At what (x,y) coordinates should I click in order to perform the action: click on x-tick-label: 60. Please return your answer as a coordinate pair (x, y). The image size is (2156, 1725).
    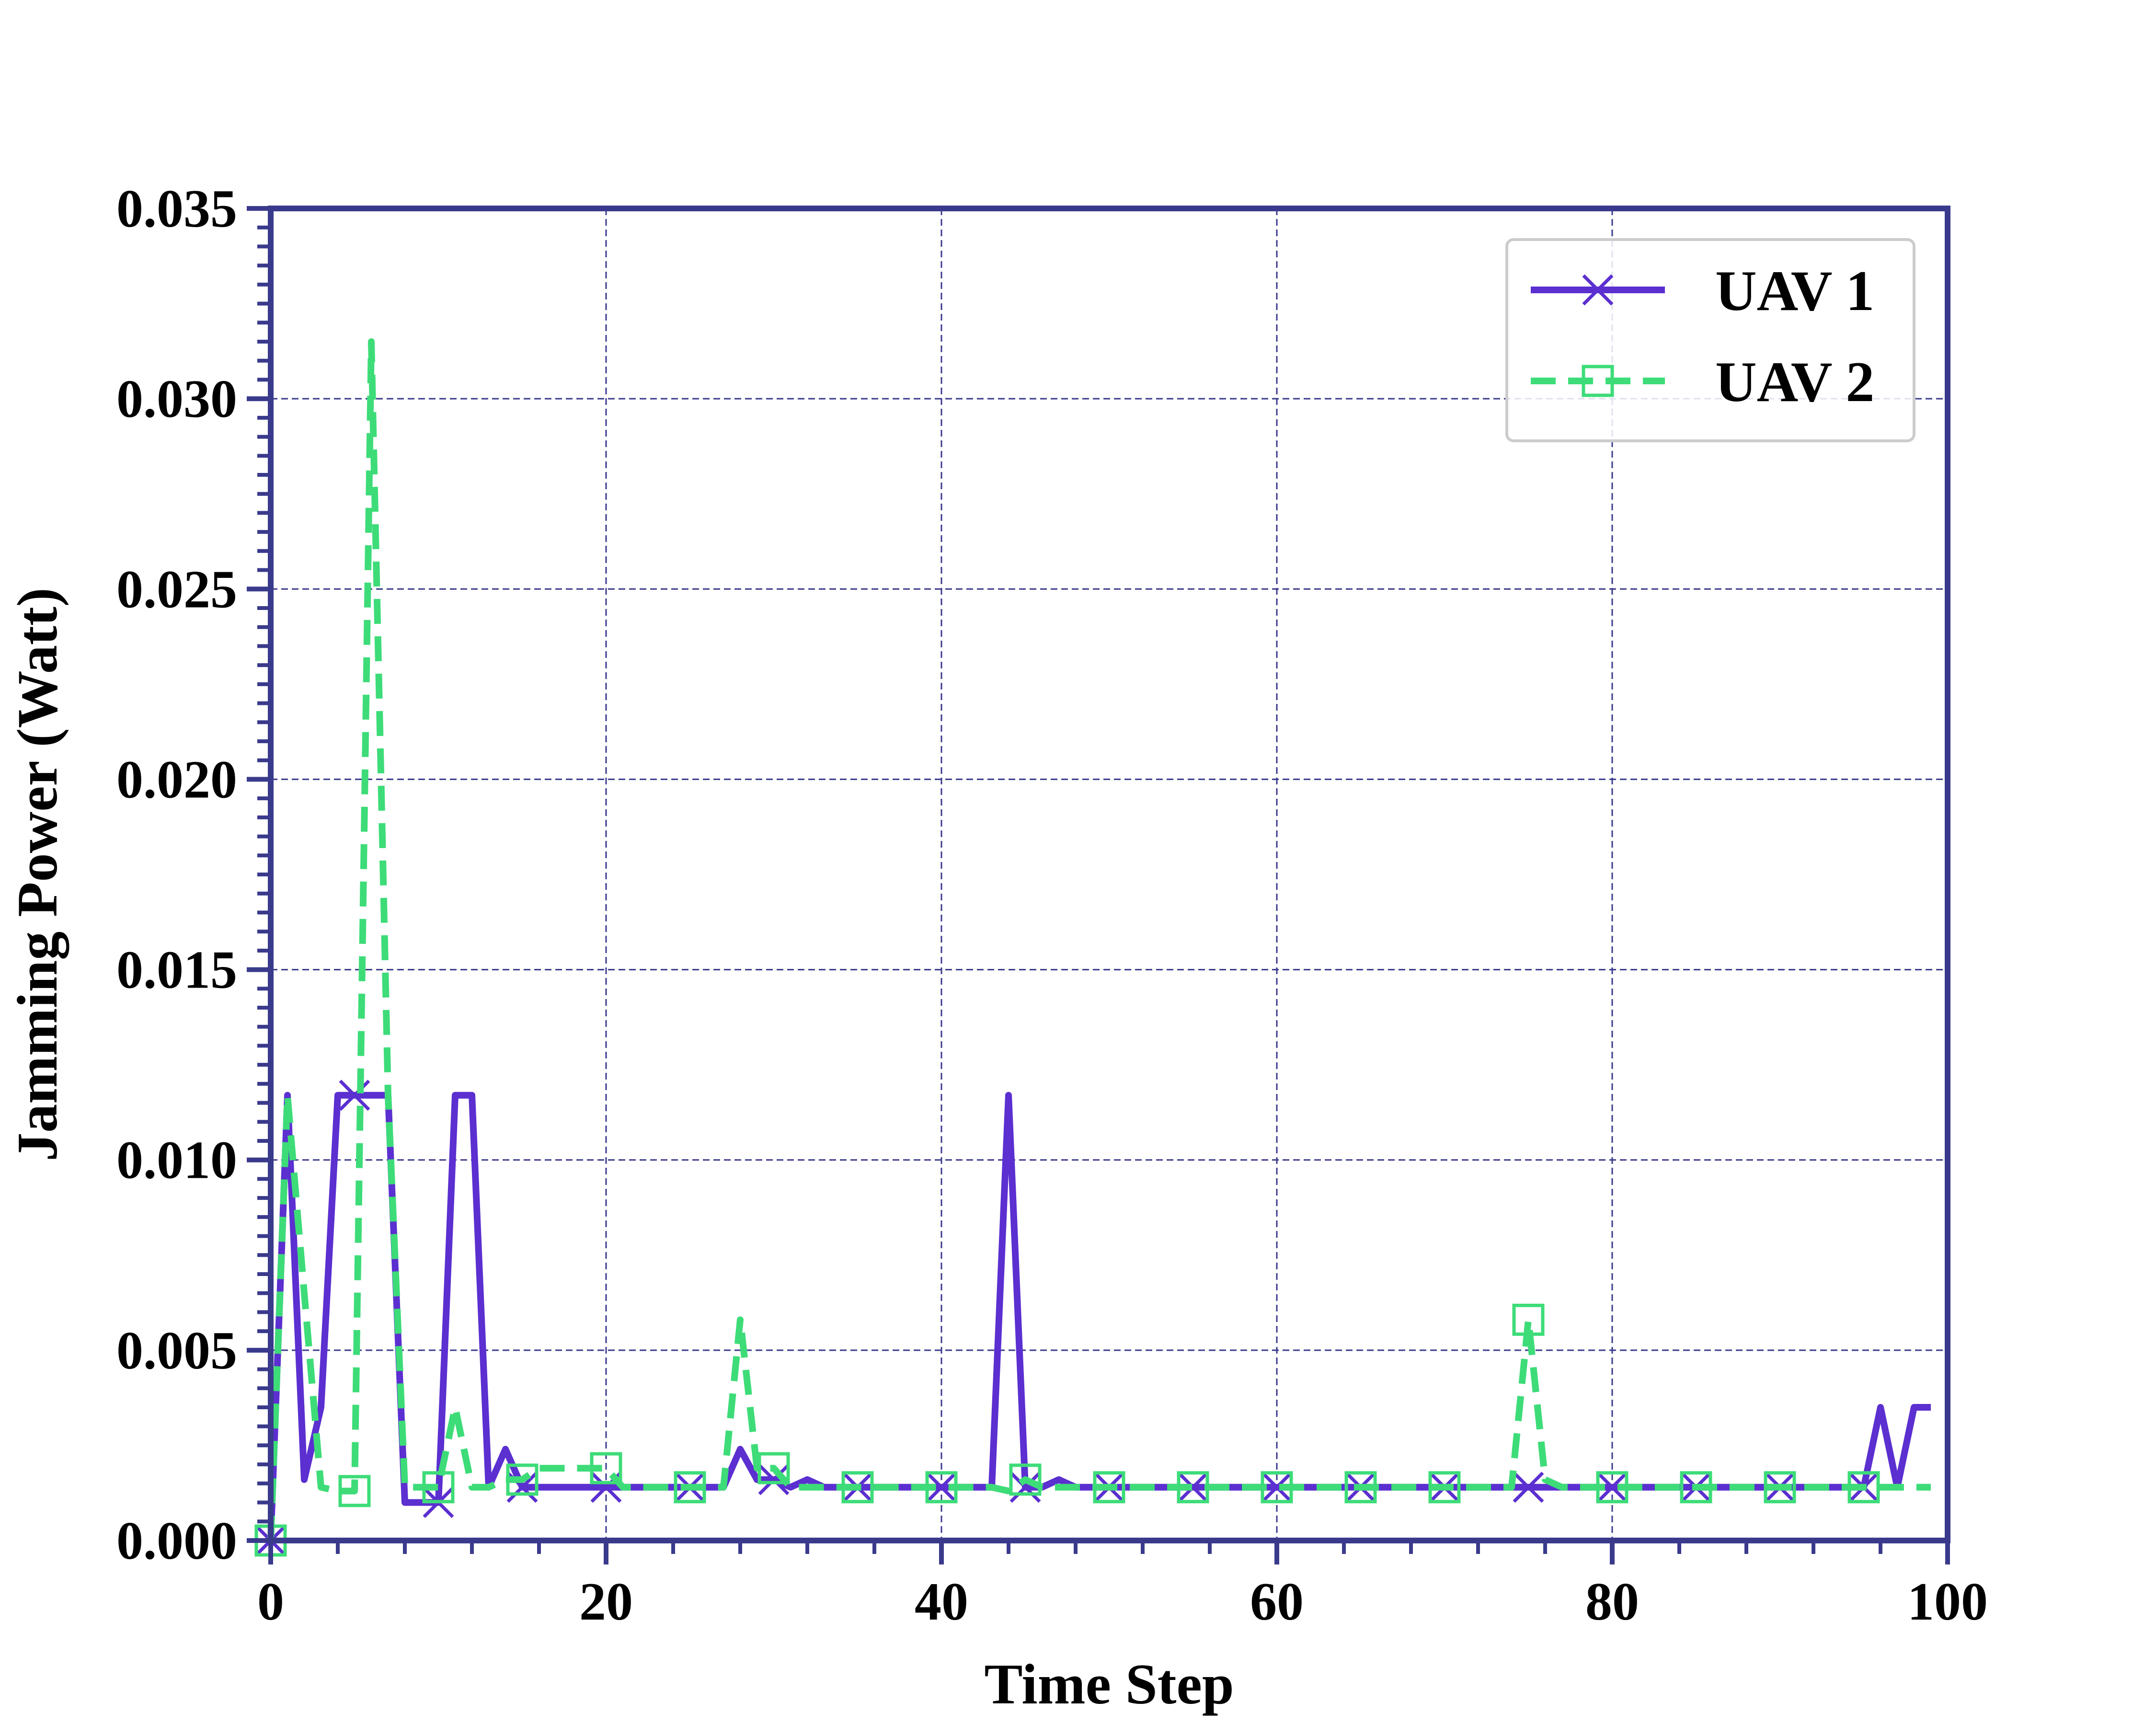
    Looking at the image, I should click on (1277, 1602).